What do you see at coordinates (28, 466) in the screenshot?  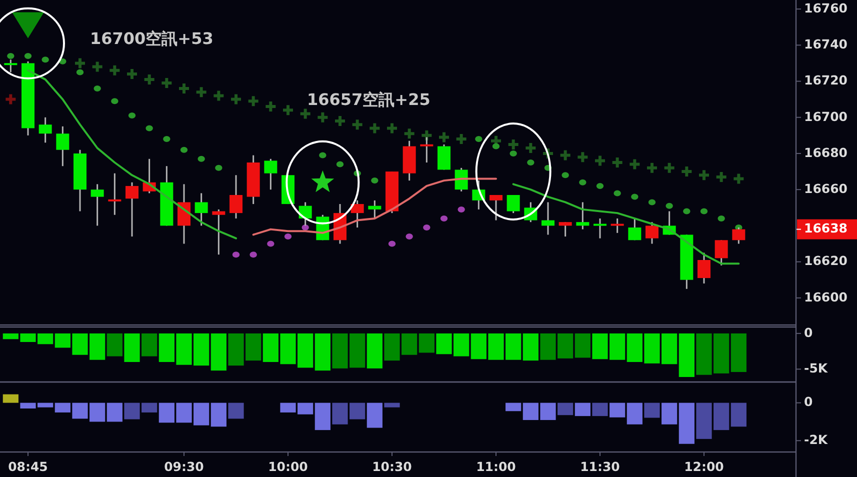 I see `x-tick-label: 08:45` at bounding box center [28, 466].